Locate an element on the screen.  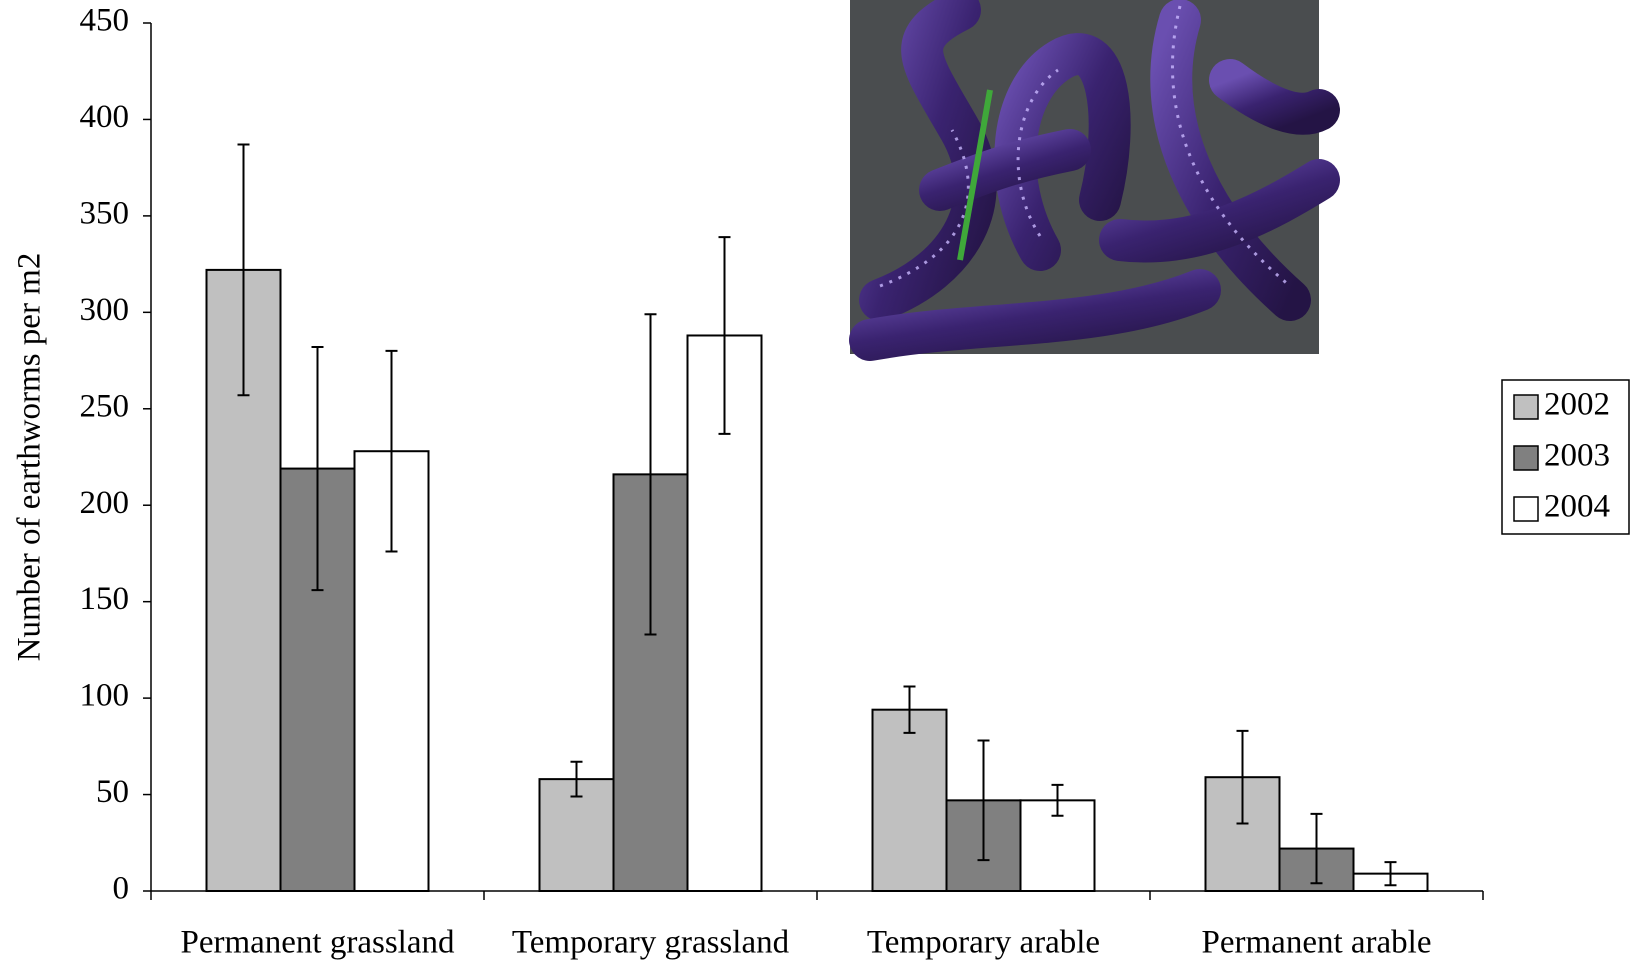
x-tick-label: Permanent arable is located at coordinates (1317, 943).